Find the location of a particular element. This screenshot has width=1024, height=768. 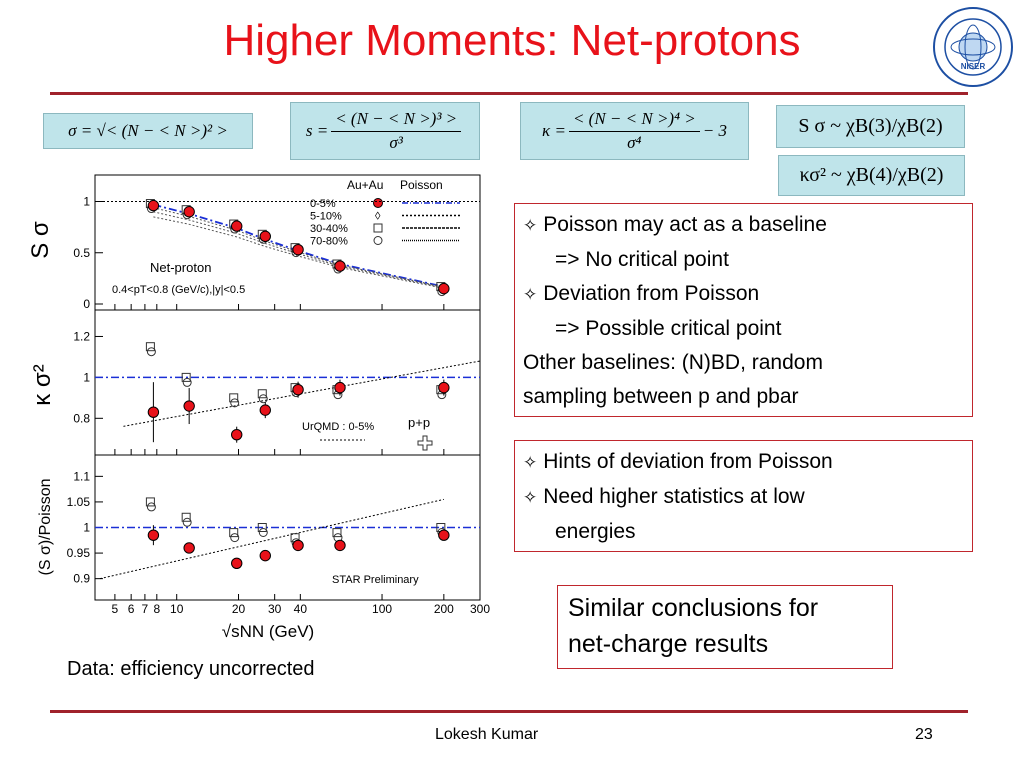

x-tick-label: 200 is located at coordinates (444, 609).